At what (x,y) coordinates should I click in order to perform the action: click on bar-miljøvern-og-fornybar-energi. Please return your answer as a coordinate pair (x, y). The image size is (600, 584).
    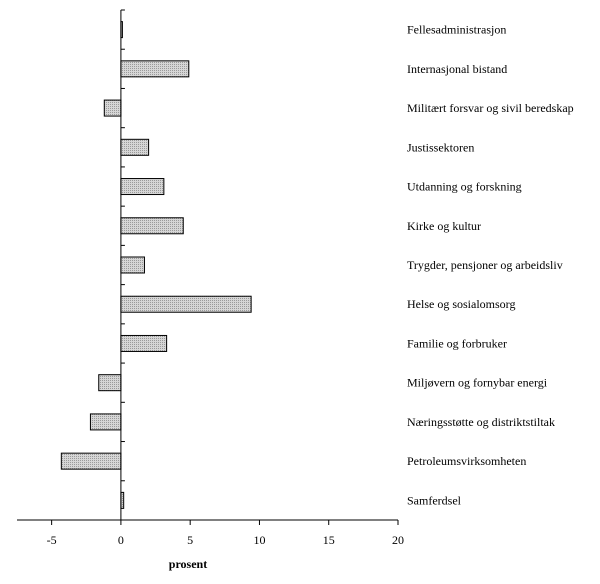
    Looking at the image, I should click on (110, 383).